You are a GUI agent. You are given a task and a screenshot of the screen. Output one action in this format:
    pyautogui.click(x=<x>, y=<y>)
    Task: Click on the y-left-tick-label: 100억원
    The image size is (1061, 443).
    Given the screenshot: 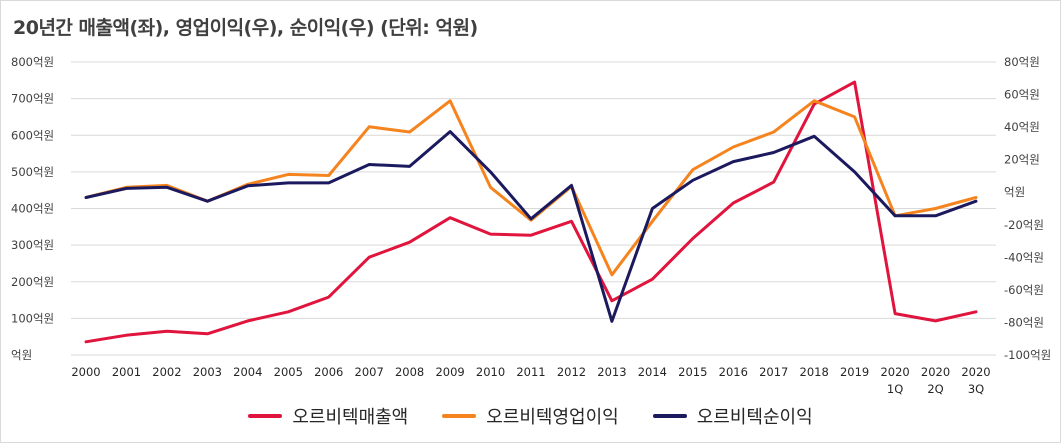 What is the action you would take?
    pyautogui.click(x=32, y=318)
    